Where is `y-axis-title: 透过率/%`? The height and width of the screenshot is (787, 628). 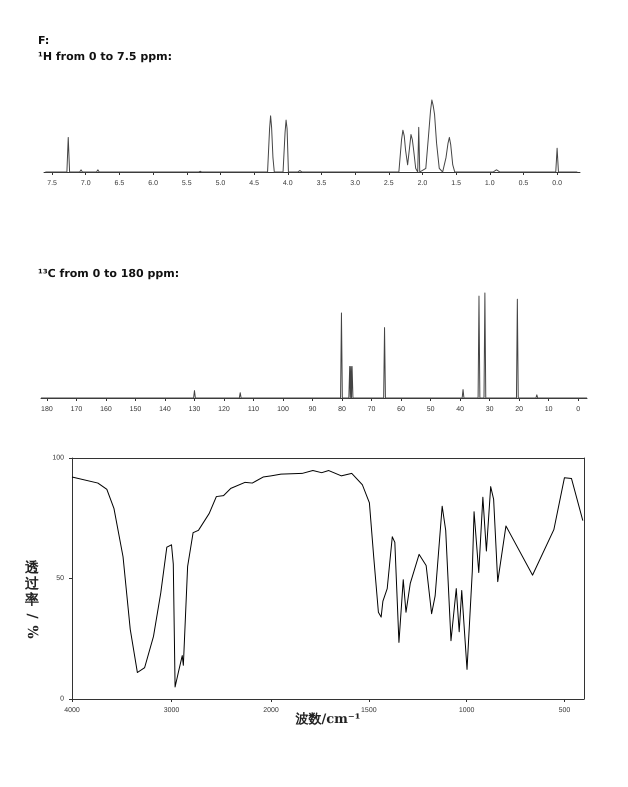 y-axis-title: 透过率/% is located at coordinates (32, 600).